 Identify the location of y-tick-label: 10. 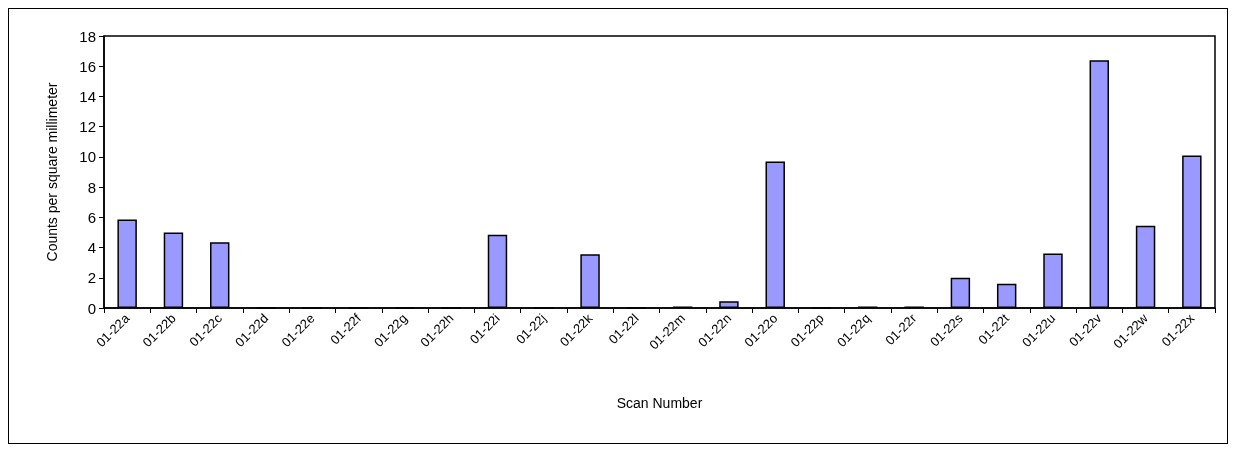
(87, 157).